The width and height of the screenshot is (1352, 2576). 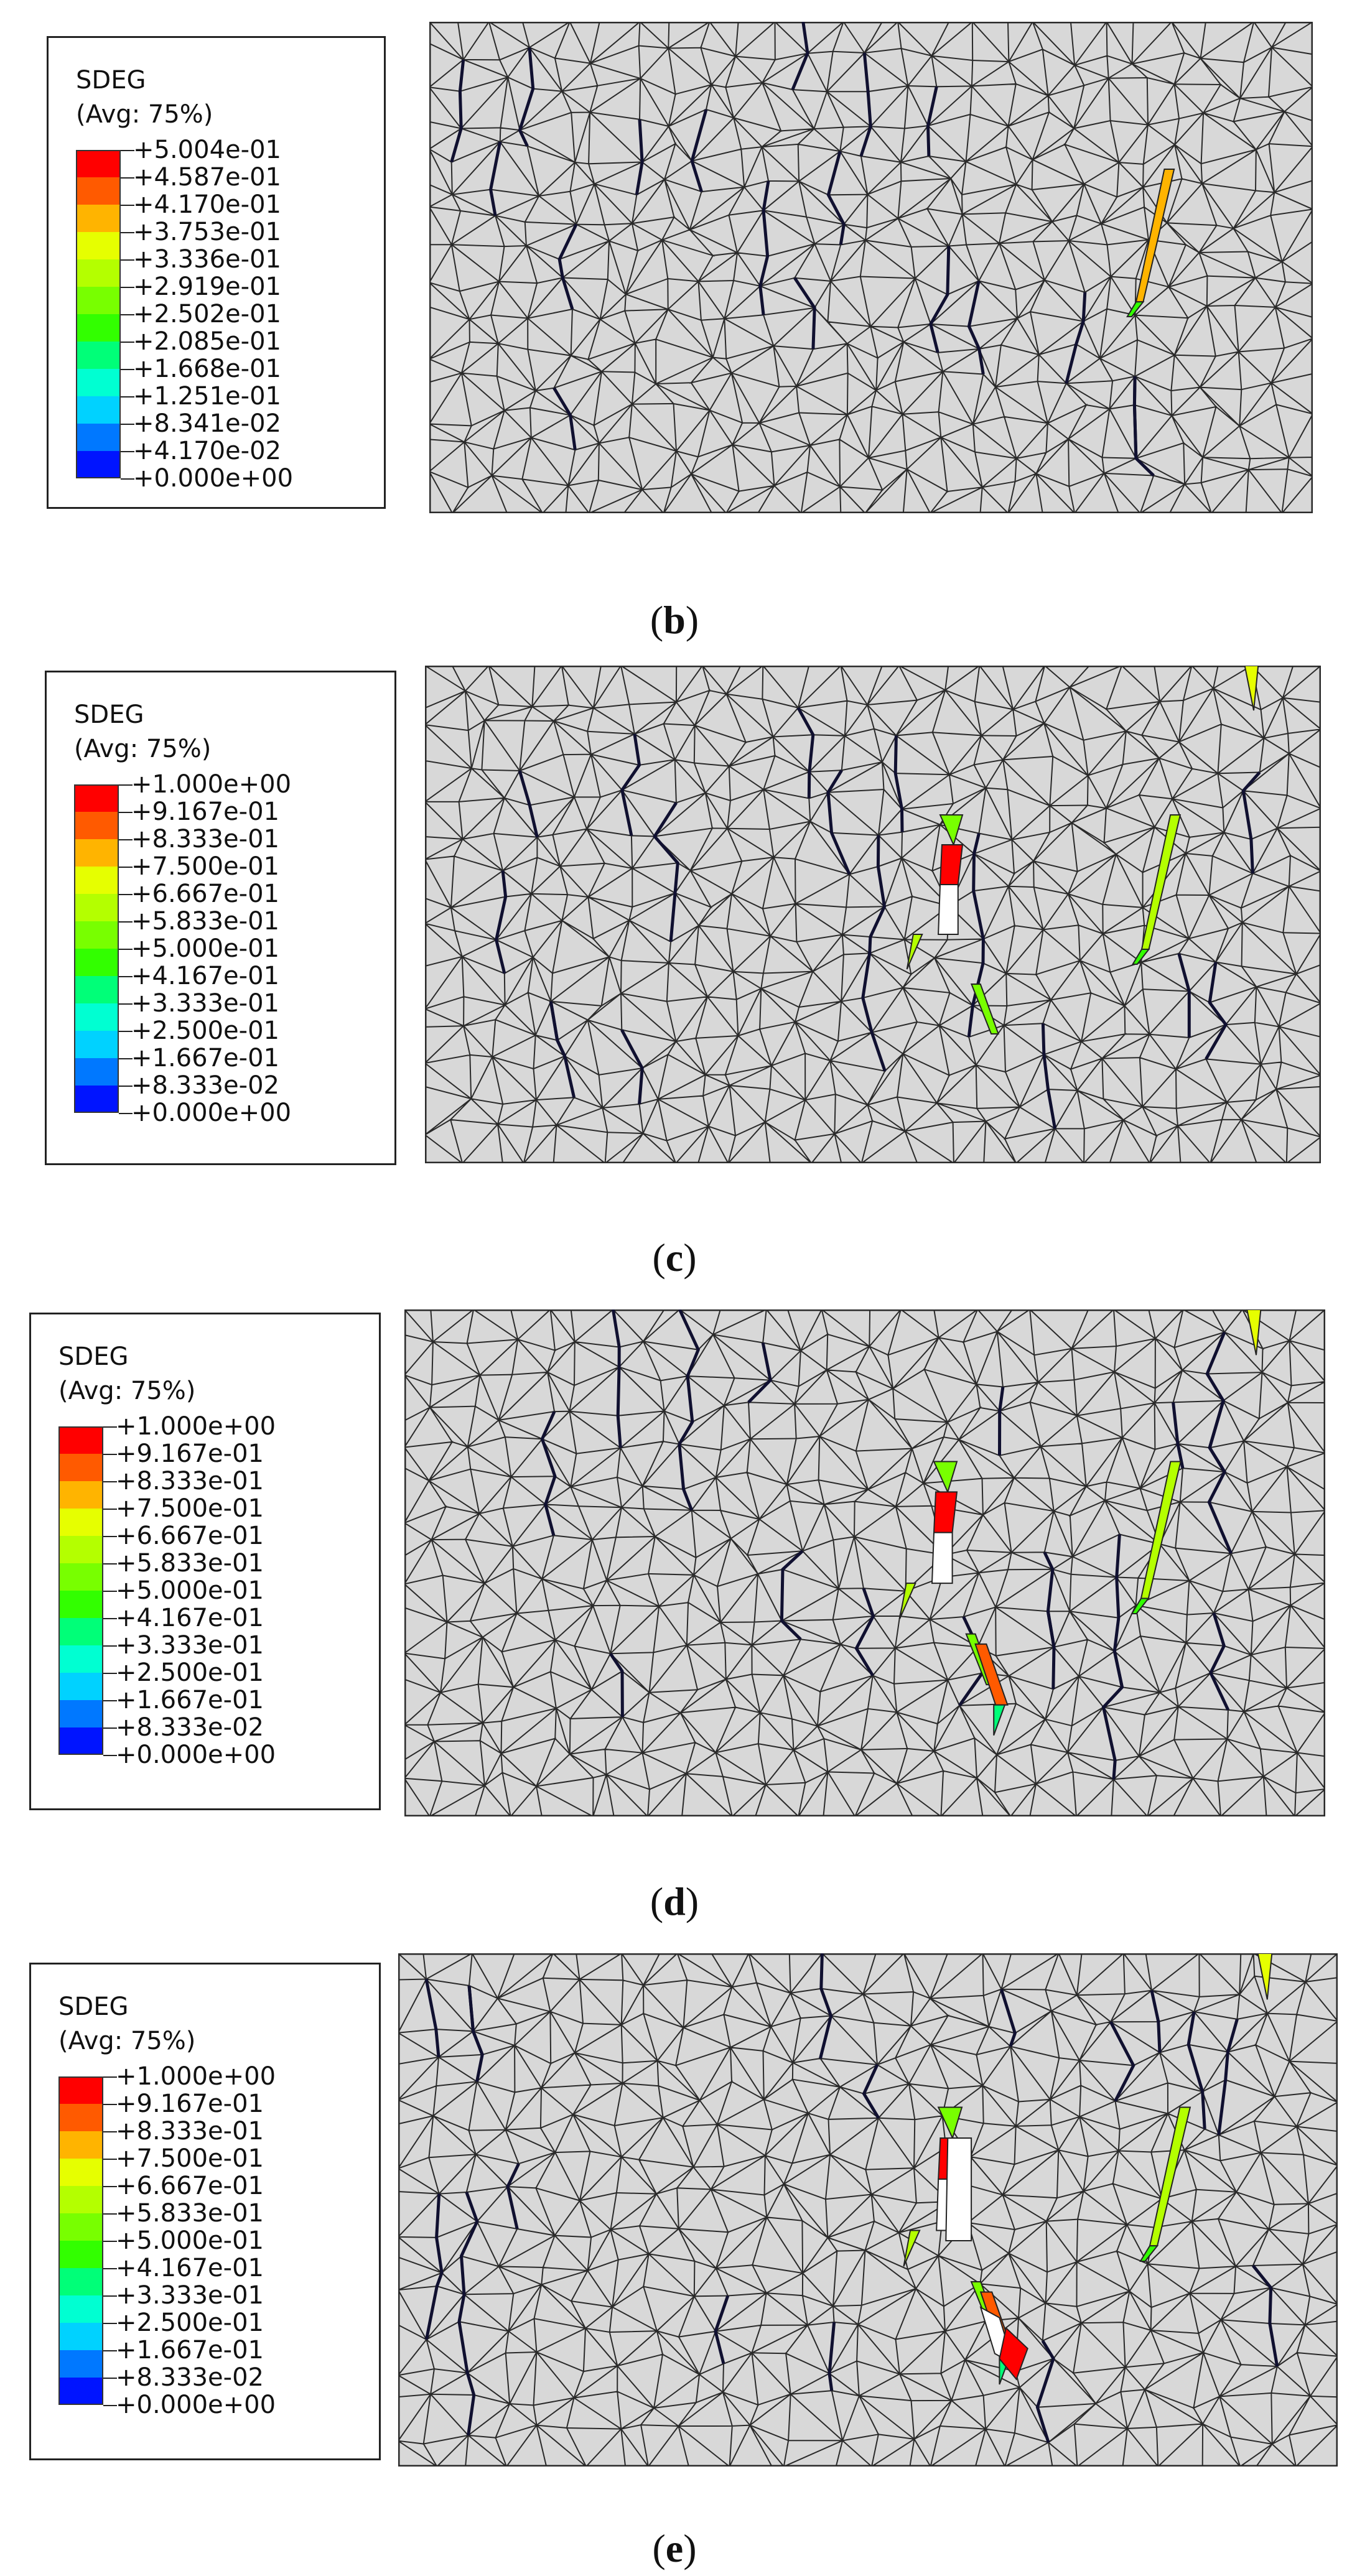 I want to click on crack-opening, so click(x=948, y=909).